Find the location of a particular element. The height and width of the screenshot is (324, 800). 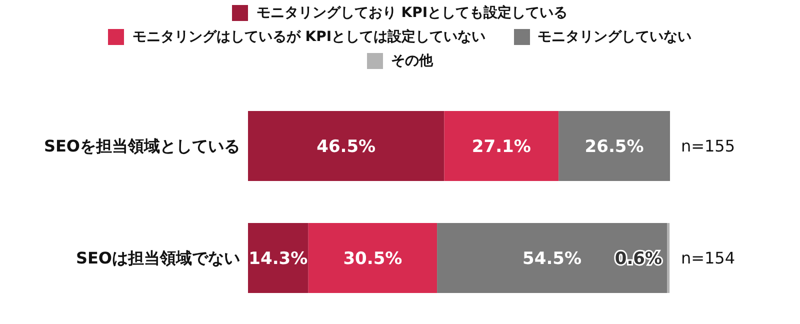

data-label: 26.5% is located at coordinates (614, 147).